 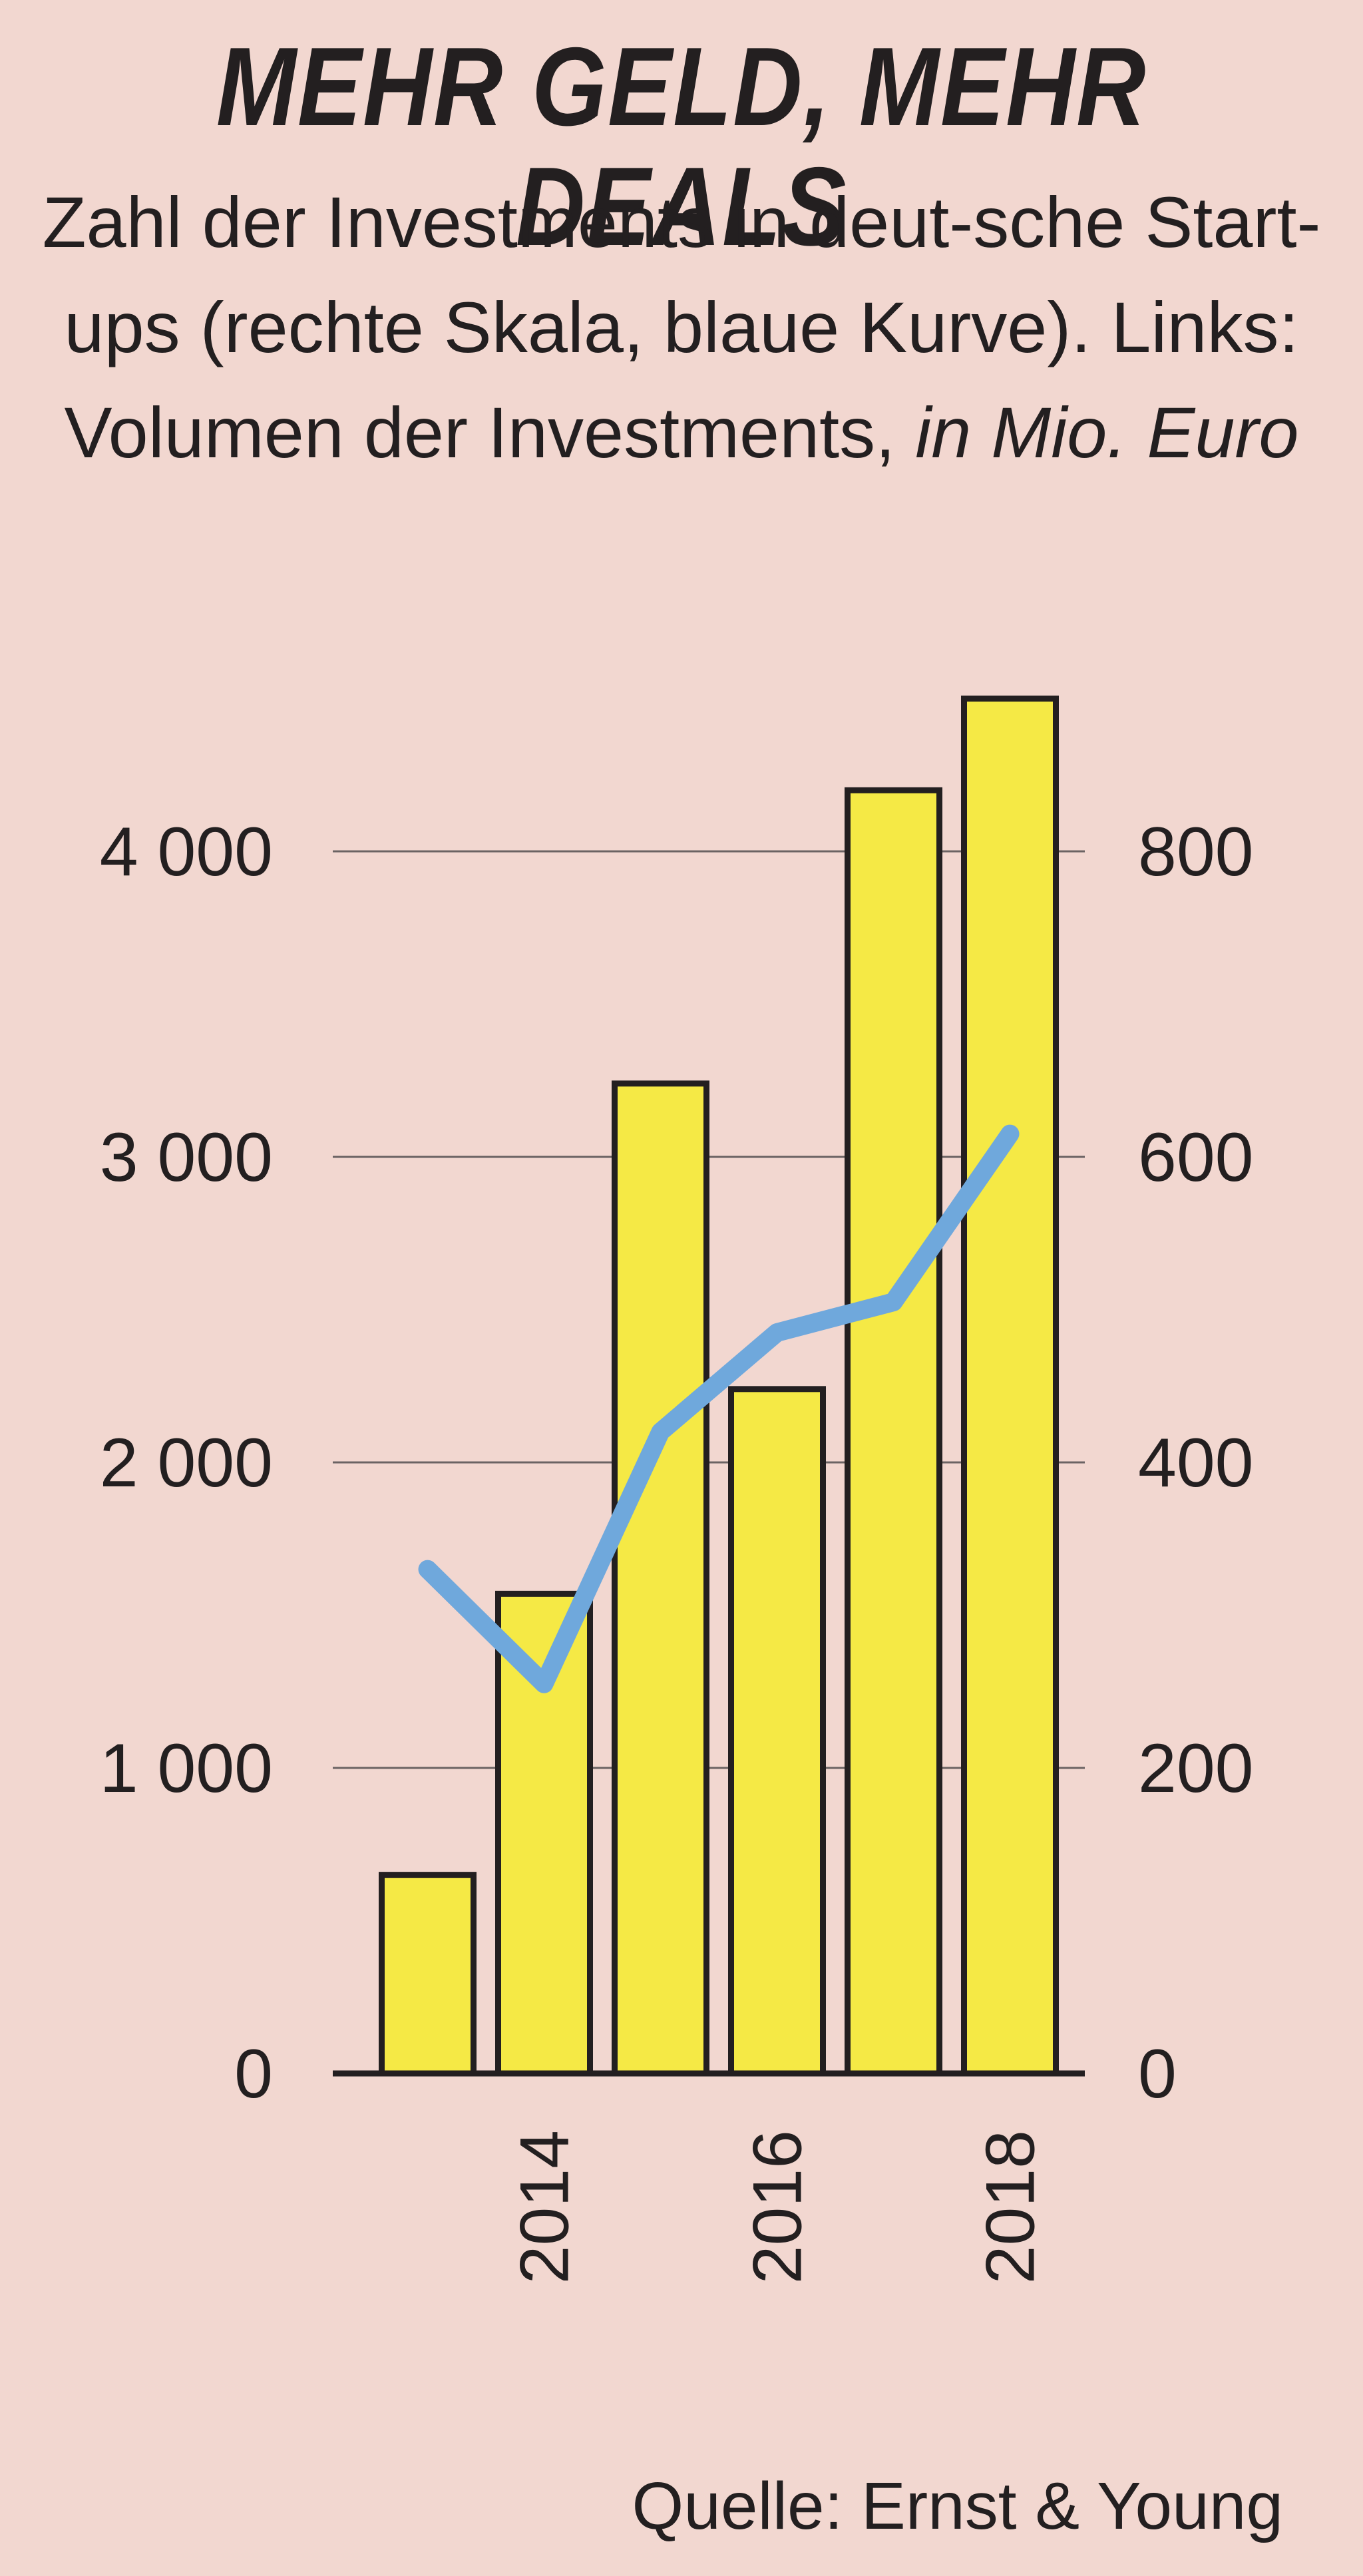 I want to click on y-left-tick-label: 4 000, so click(x=186, y=852).